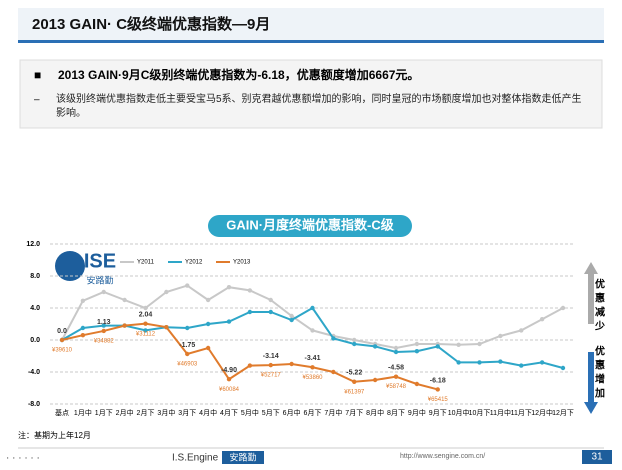 This screenshot has width=622, height=470. Describe the element at coordinates (310, 226) in the screenshot. I see `chart-title-pill` at that location.